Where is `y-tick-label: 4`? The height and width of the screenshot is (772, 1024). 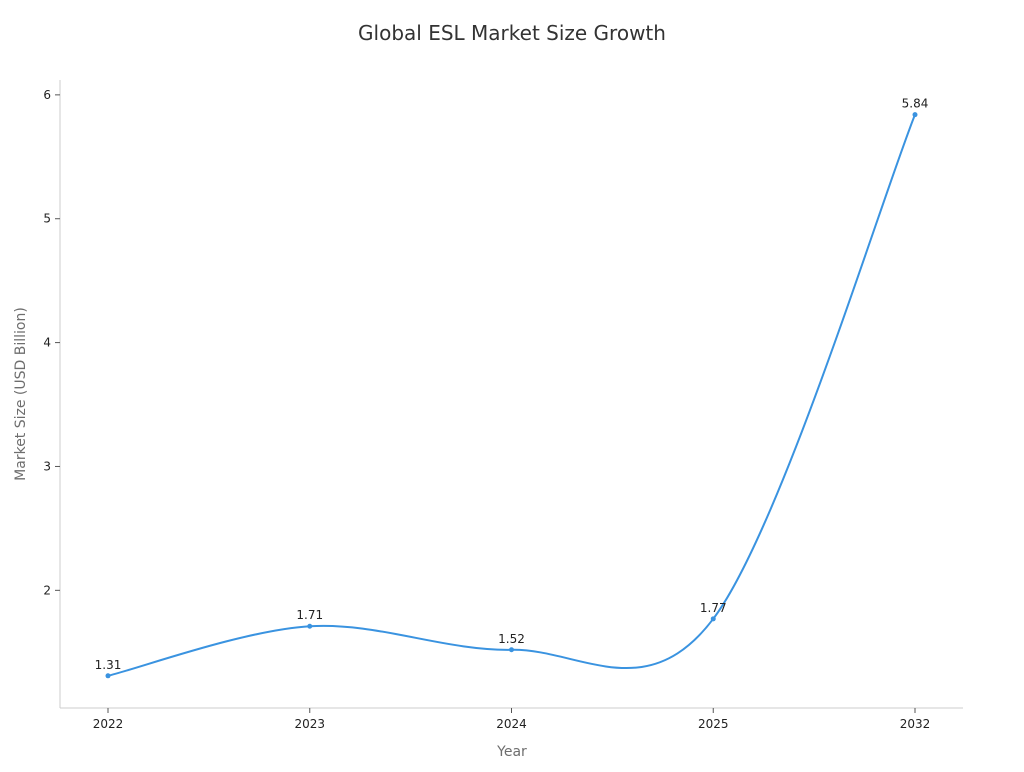
y-tick-label: 4 is located at coordinates (47, 343).